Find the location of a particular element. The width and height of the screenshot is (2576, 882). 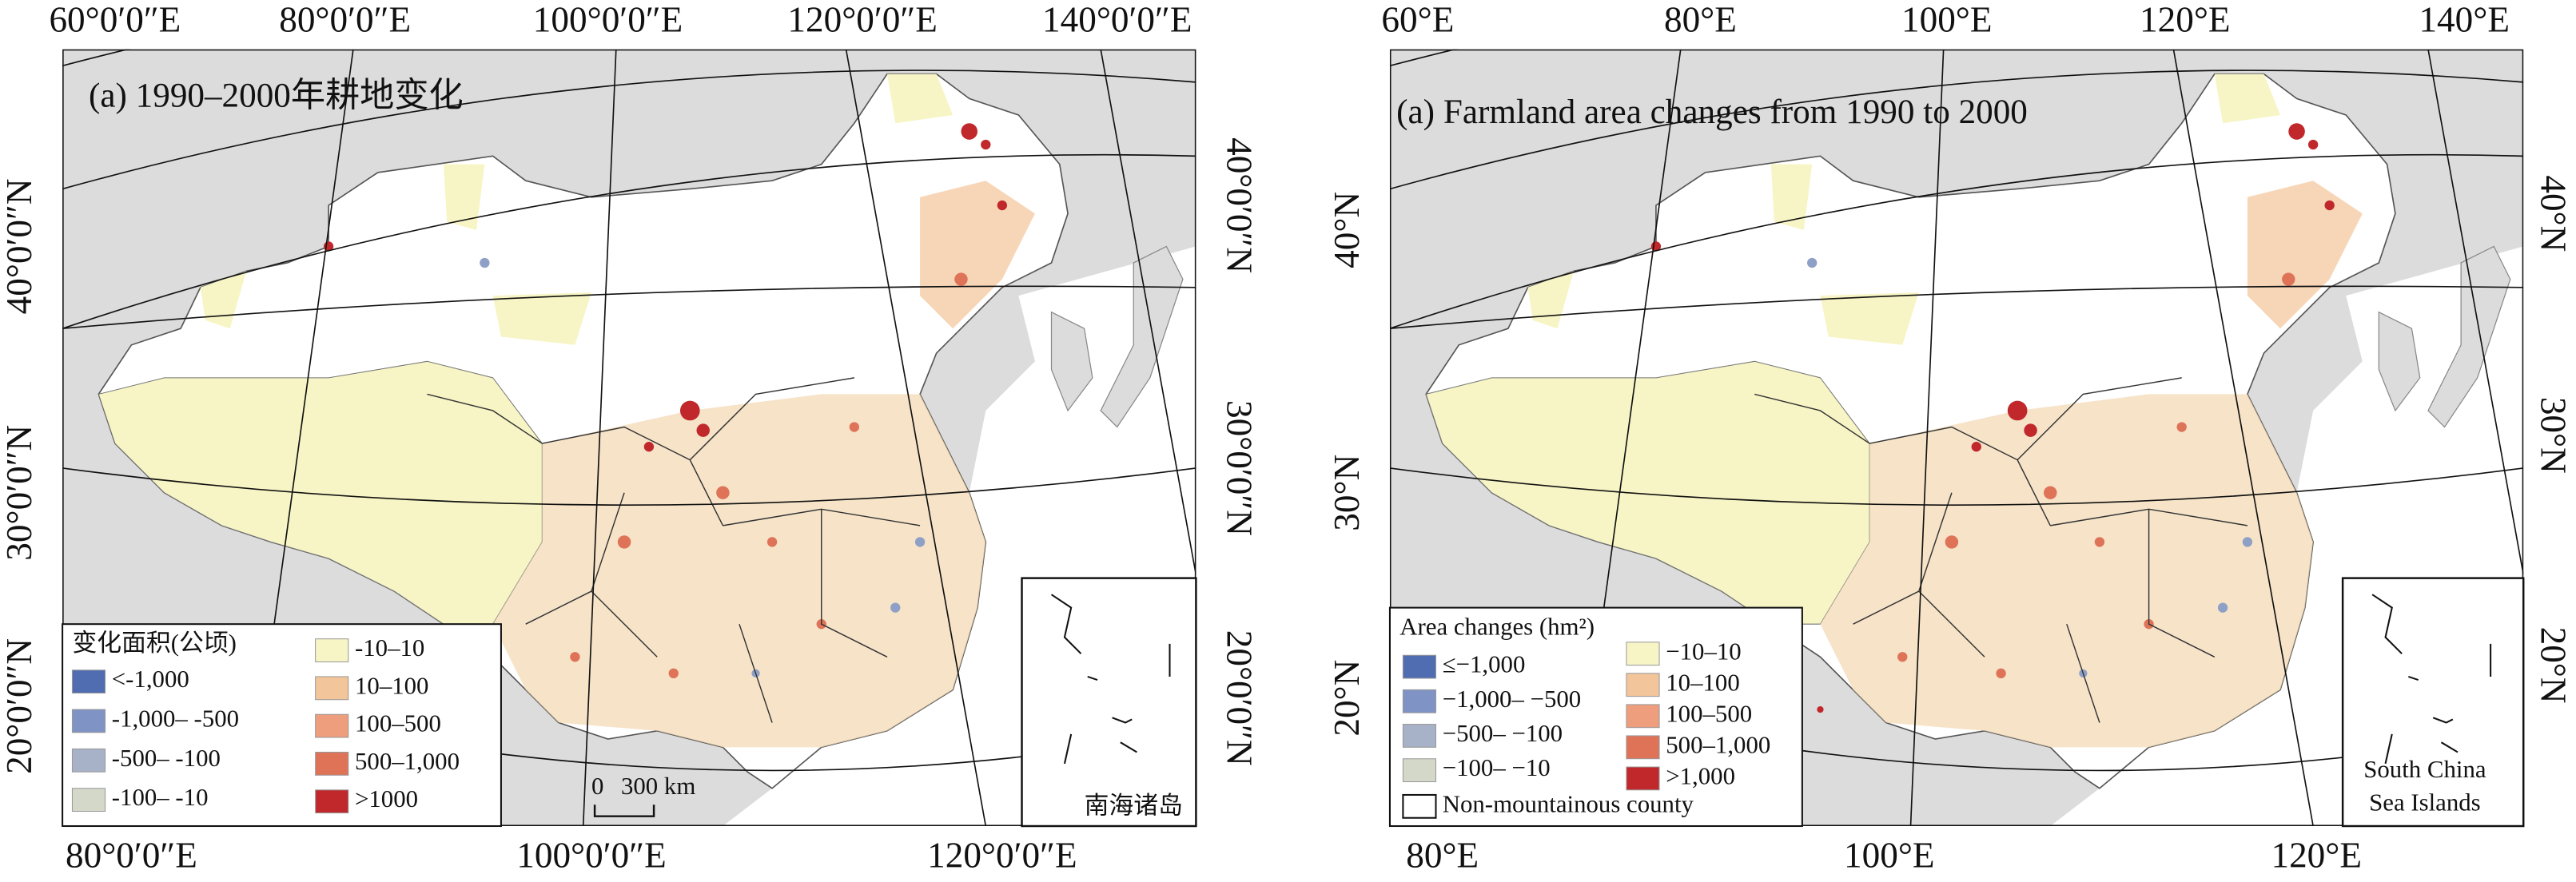

legend-label: >1,000 is located at coordinates (1700, 775).